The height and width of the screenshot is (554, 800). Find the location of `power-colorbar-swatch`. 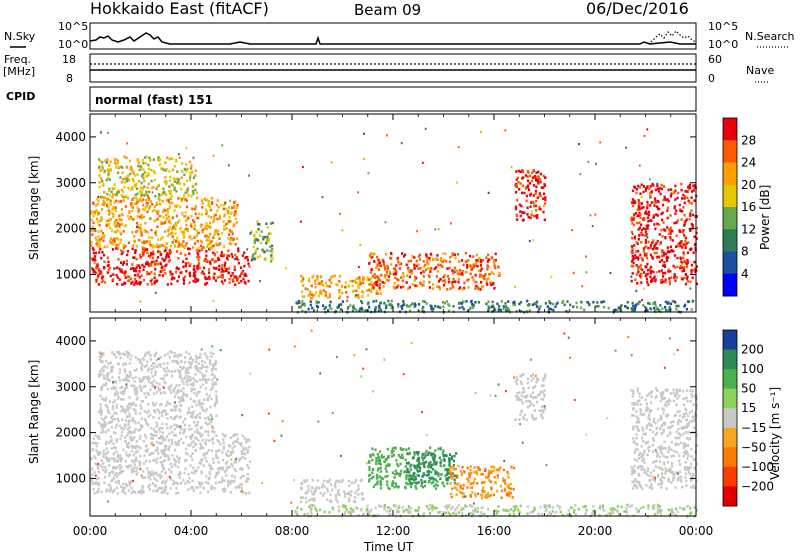

power-colorbar-swatch is located at coordinates (730, 174).